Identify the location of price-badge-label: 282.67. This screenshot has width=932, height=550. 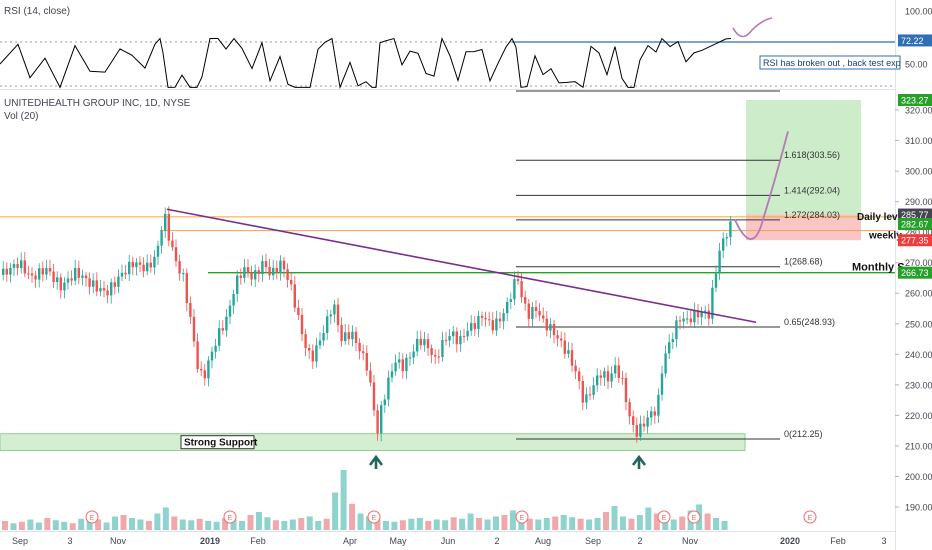
(915, 225).